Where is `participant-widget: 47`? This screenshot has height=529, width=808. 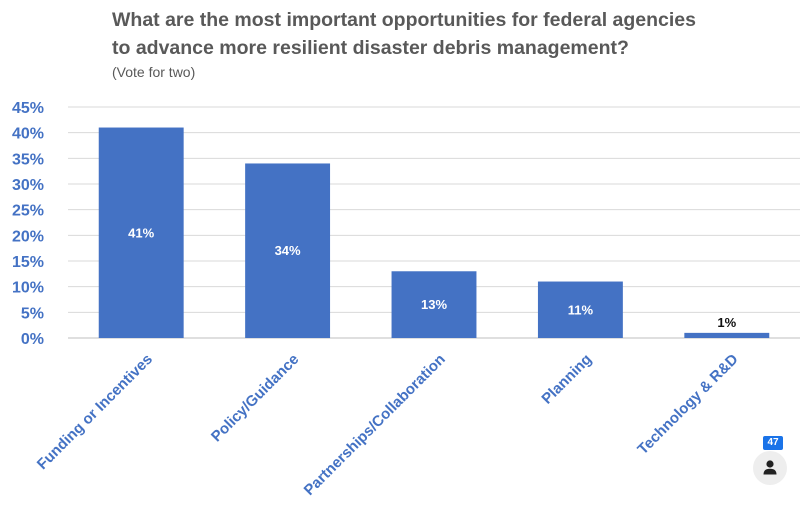 participant-widget: 47 is located at coordinates (771, 462).